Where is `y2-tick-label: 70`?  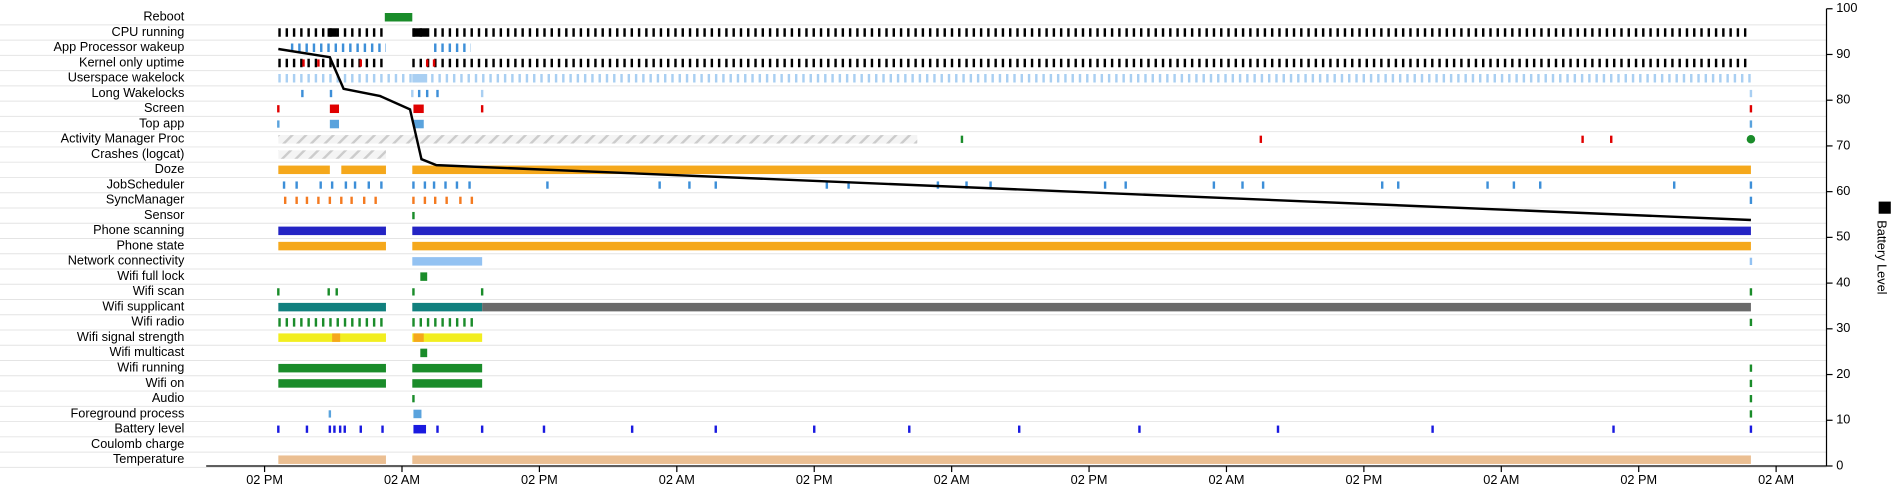
y2-tick-label: 70 is located at coordinates (1843, 144).